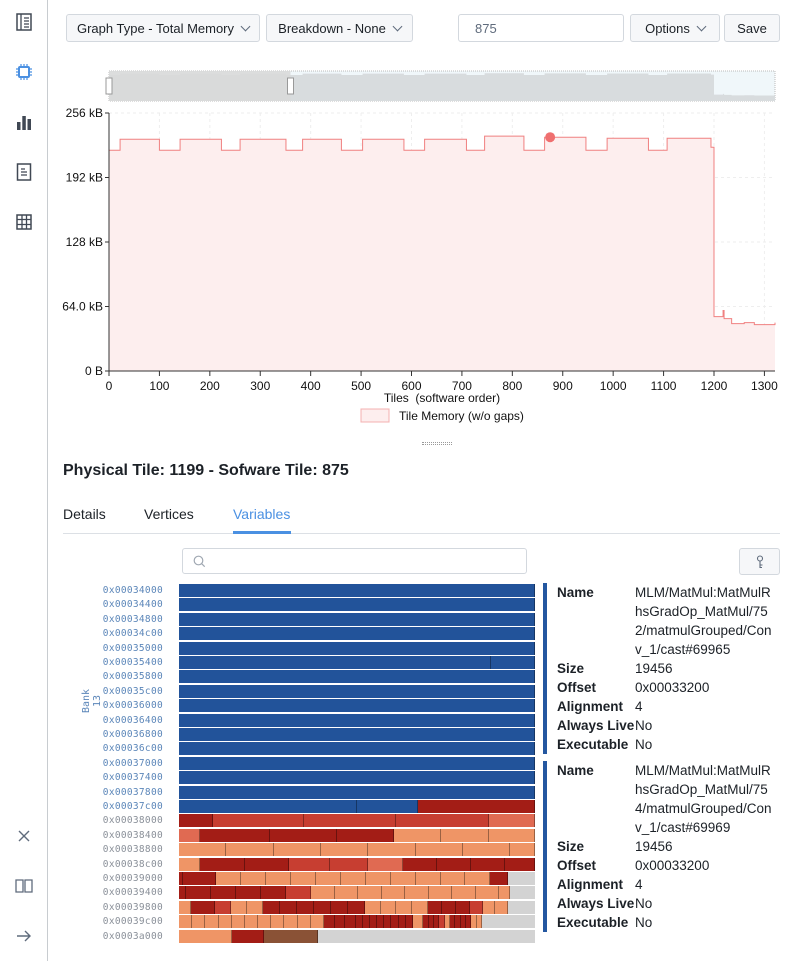  I want to click on table-icon, so click(24, 222).